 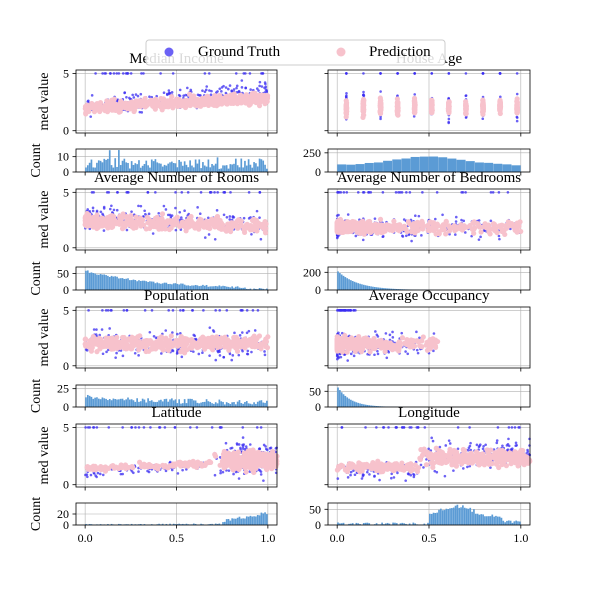 I want to click on y-tick-label: 50, so click(x=315, y=391).